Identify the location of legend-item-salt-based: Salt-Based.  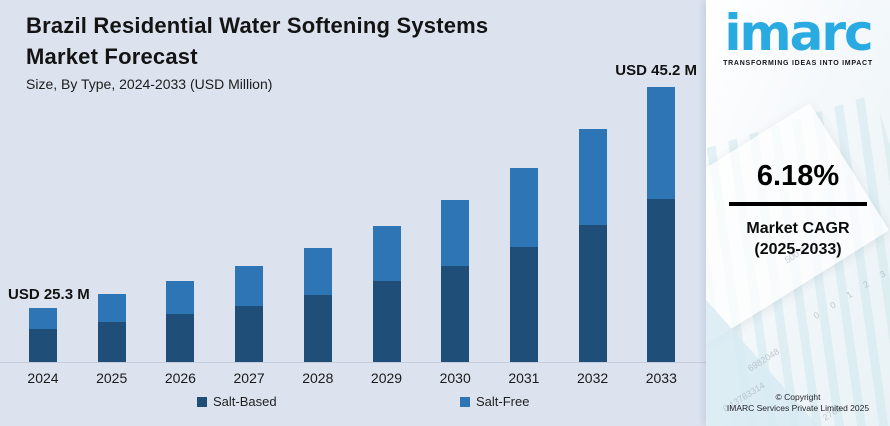
(237, 401).